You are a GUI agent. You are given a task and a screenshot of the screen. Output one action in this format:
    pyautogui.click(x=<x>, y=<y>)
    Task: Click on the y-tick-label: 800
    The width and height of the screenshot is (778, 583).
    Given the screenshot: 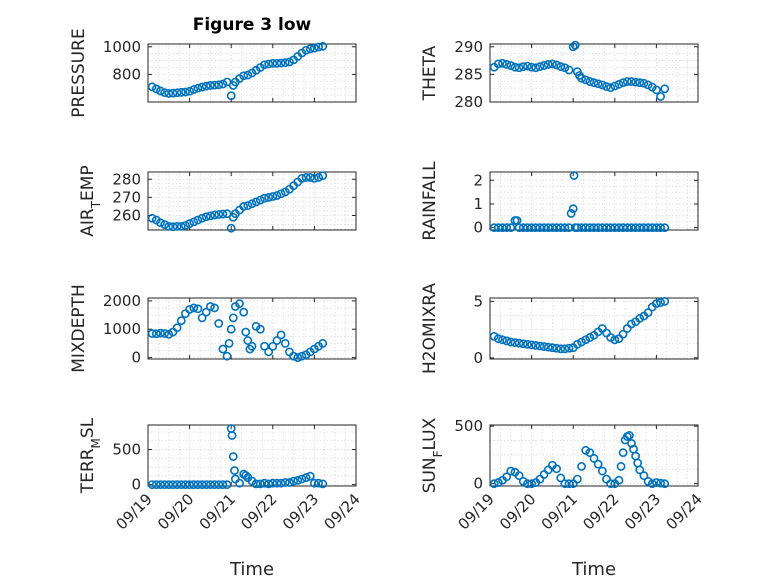 What is the action you would take?
    pyautogui.click(x=126, y=74)
    